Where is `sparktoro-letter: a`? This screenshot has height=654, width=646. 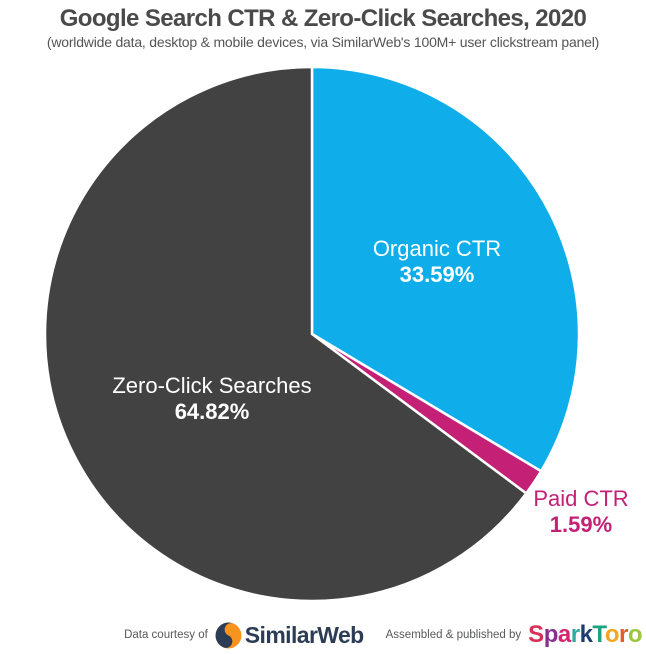 sparktoro-letter: a is located at coordinates (564, 634).